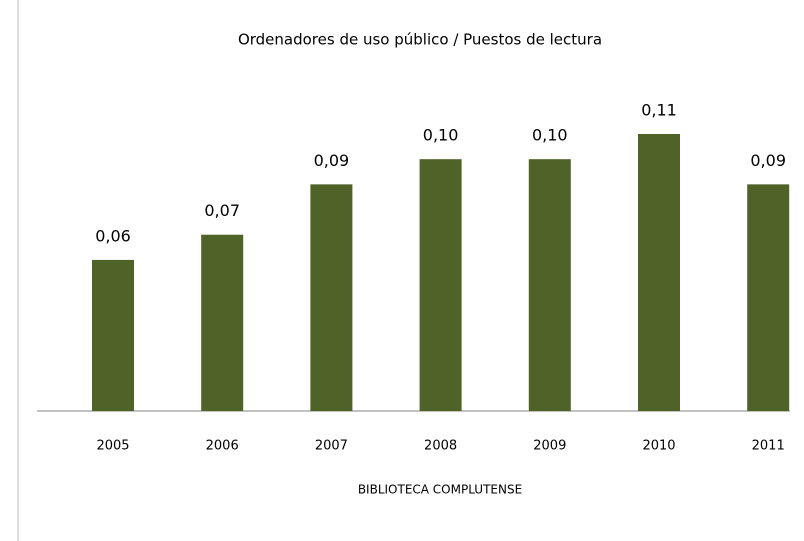 This screenshot has height=541, width=804. What do you see at coordinates (768, 446) in the screenshot?
I see `x-tick-label: 2011` at bounding box center [768, 446].